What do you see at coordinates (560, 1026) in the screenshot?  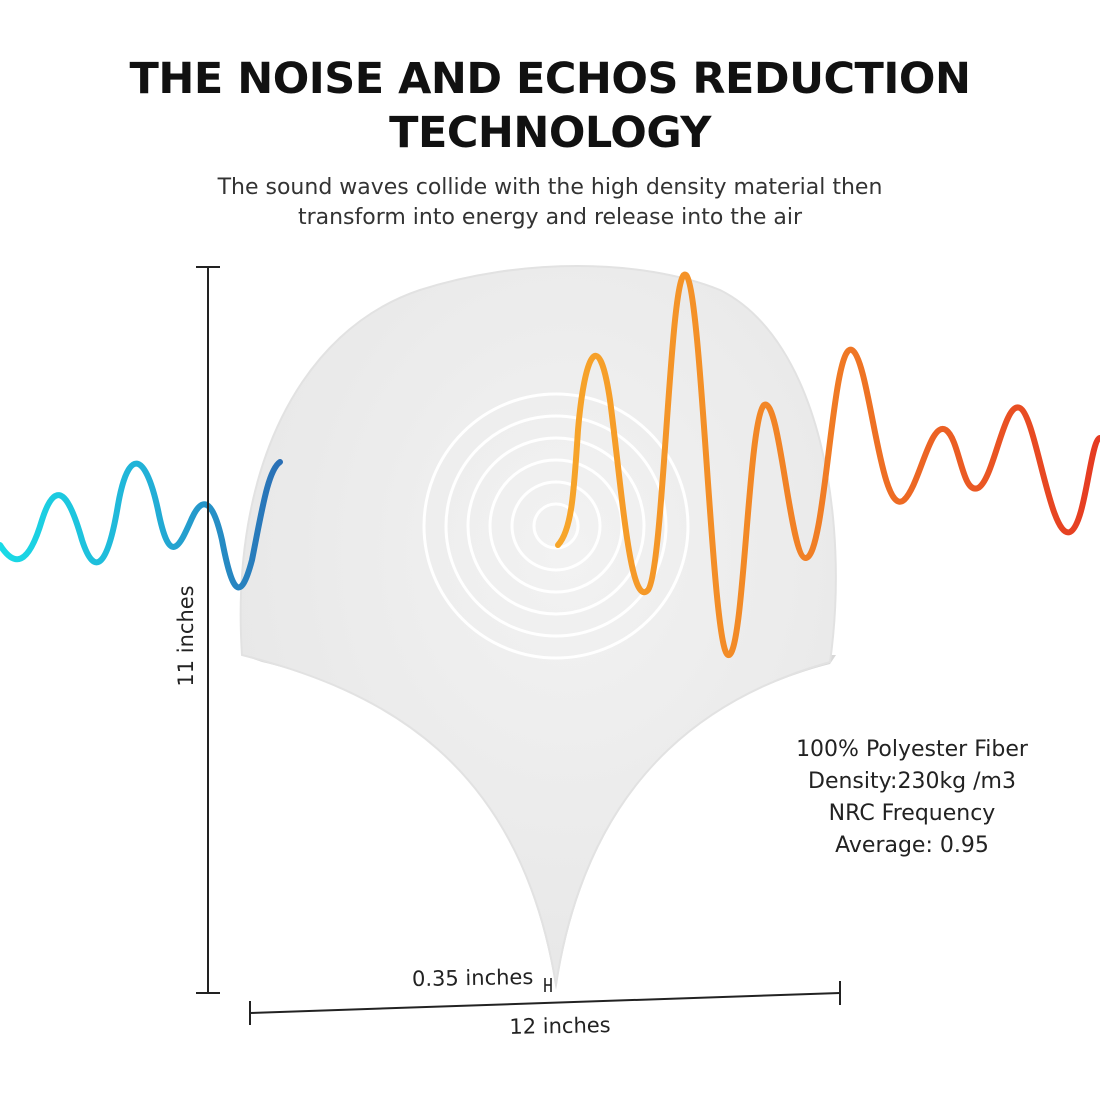 I see `width-label: 12 inches` at bounding box center [560, 1026].